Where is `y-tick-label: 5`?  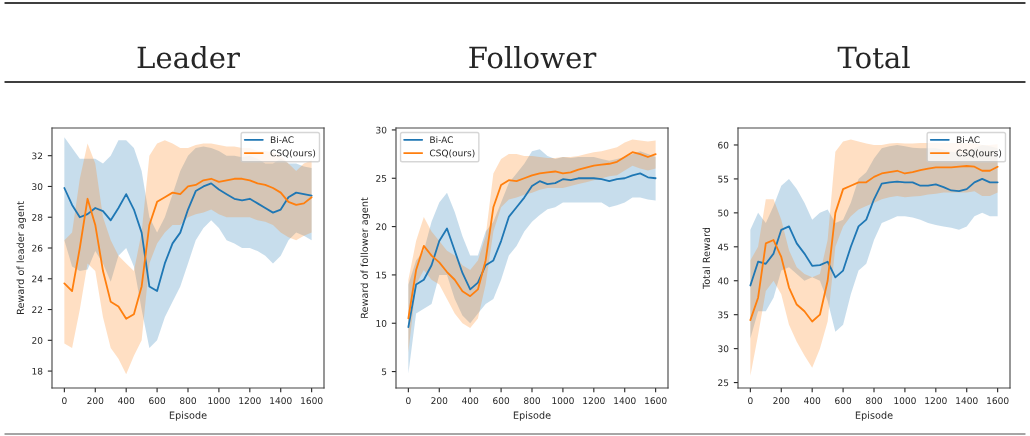
y-tick-label: 5 is located at coordinates (384, 372).